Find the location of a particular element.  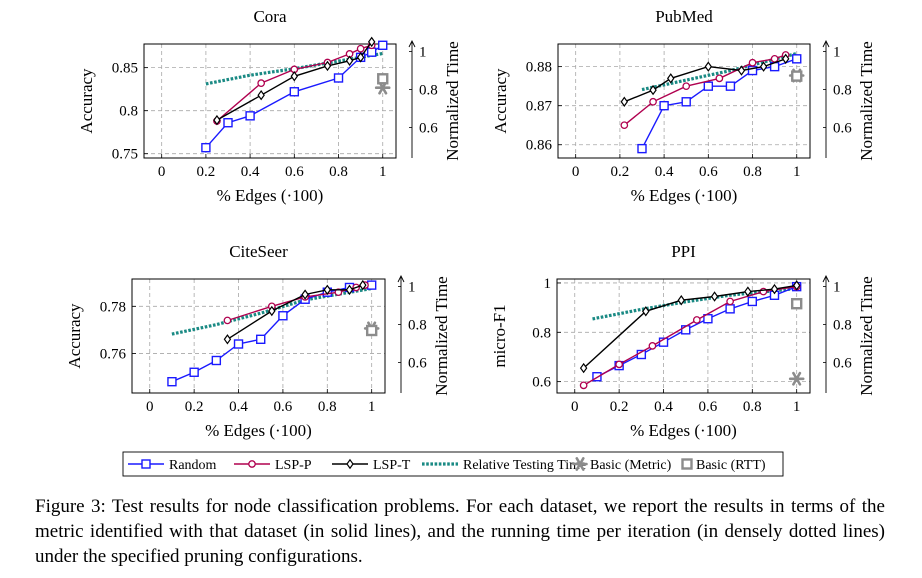

legend-entry-relative-testing-time: Relative Testing Time is located at coordinates (504, 465).